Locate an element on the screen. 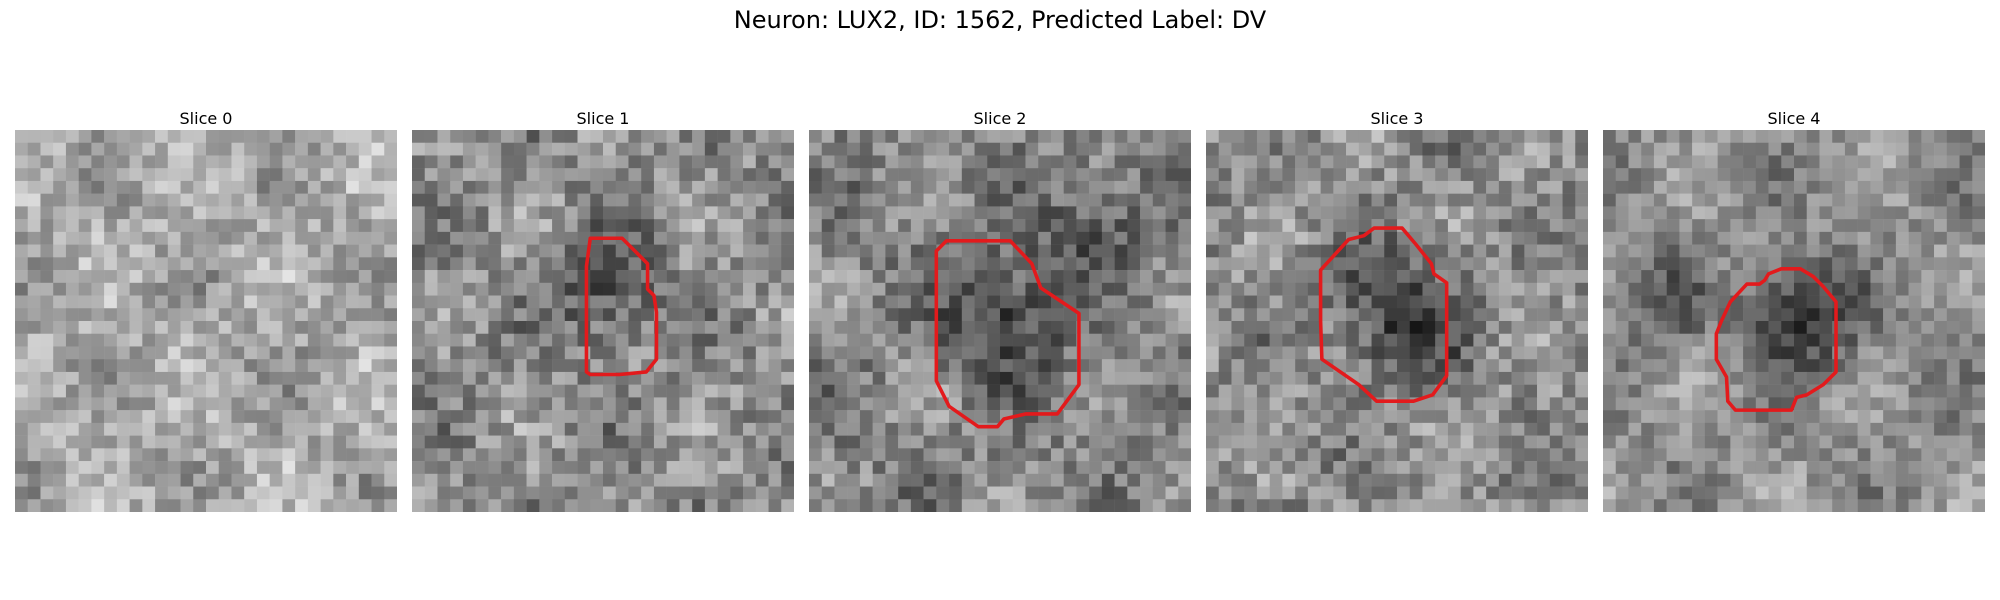 This screenshot has width=2000, height=600. slice-title: Slice 1 is located at coordinates (603, 118).